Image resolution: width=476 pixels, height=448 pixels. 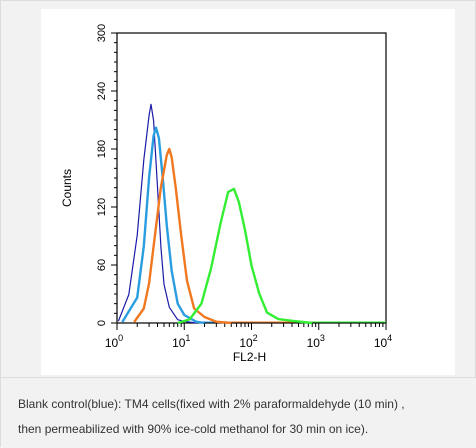 What do you see at coordinates (181, 341) in the screenshot?
I see `x-tick-label: 10¹` at bounding box center [181, 341].